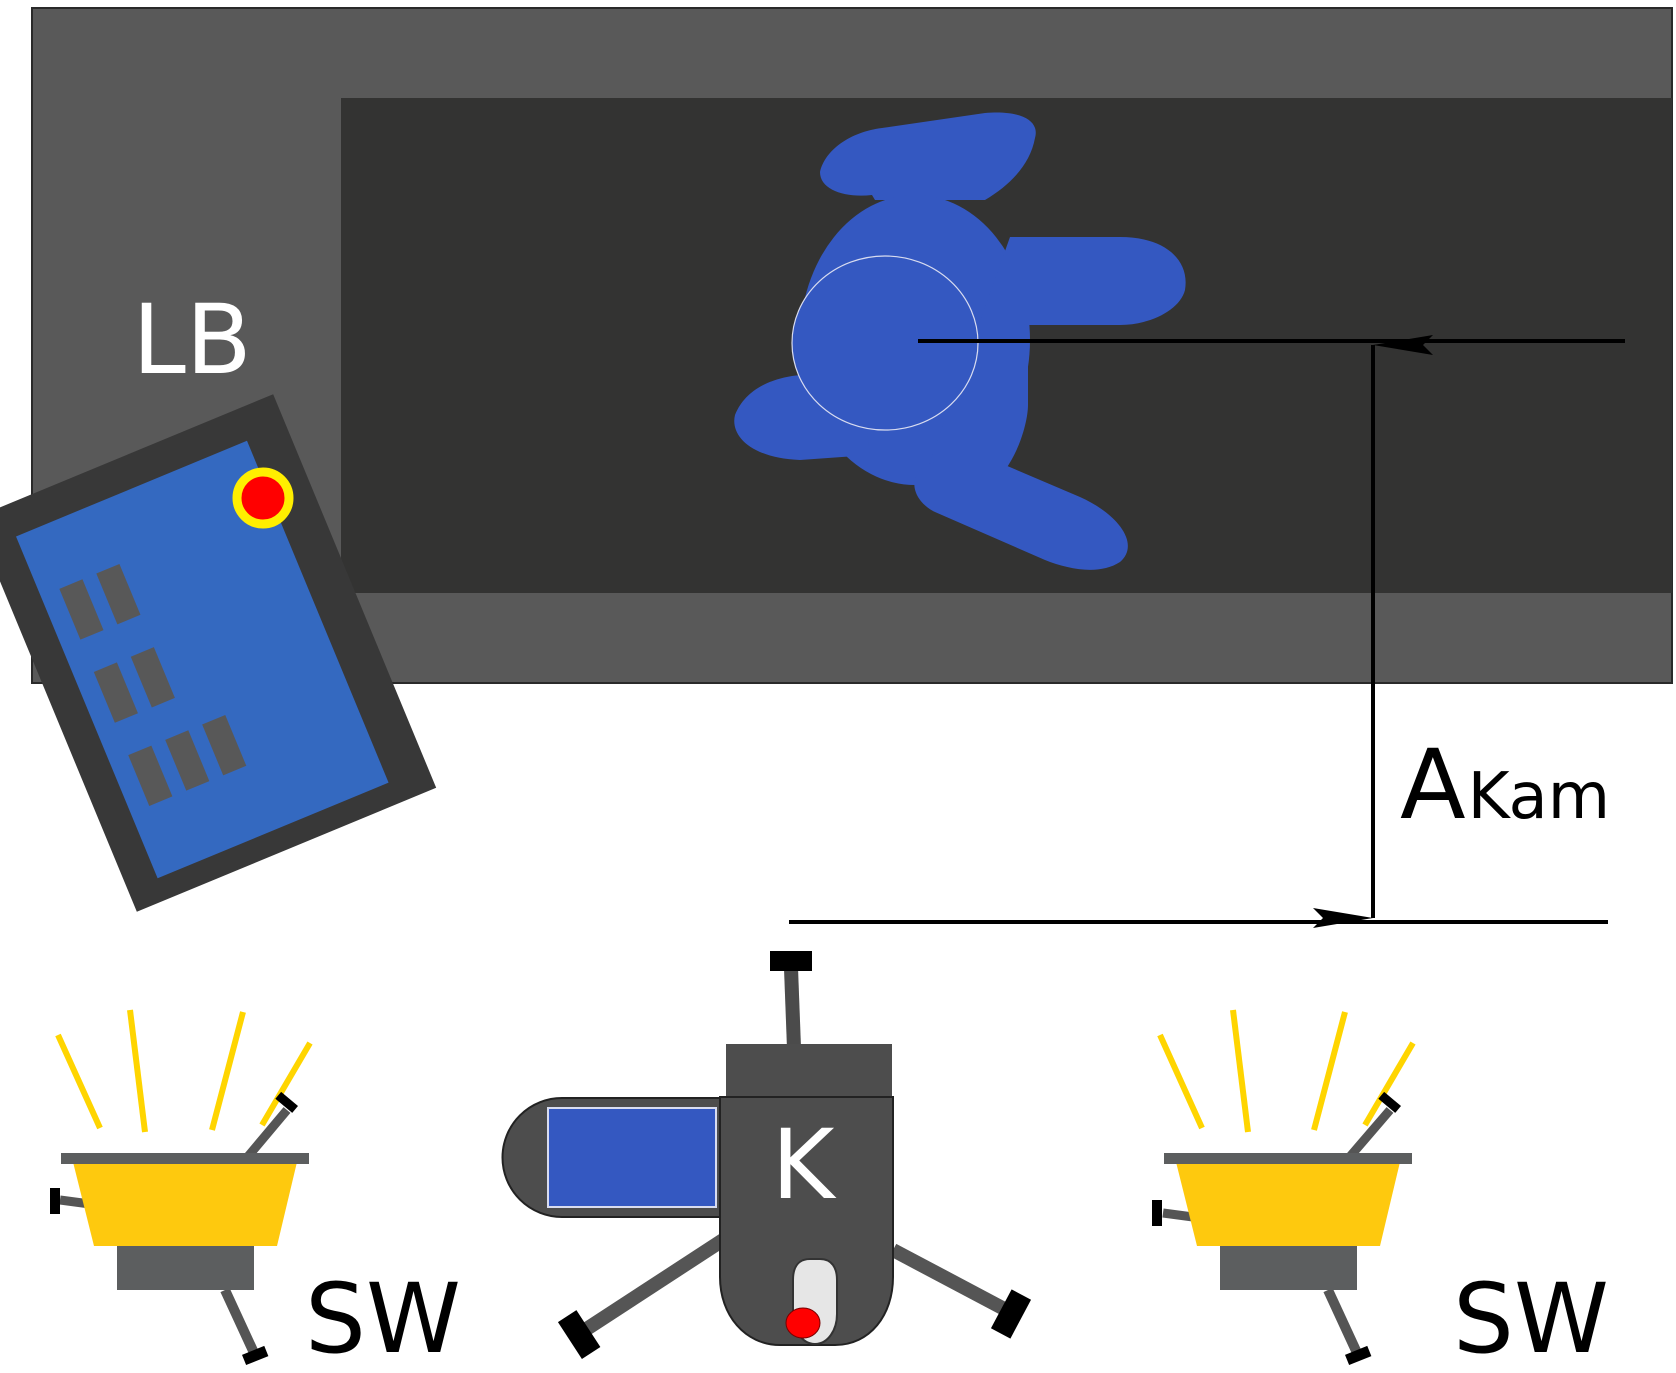 This screenshot has height=1373, width=1676. I want to click on distance-label-sub: Kam, so click(1539, 797).